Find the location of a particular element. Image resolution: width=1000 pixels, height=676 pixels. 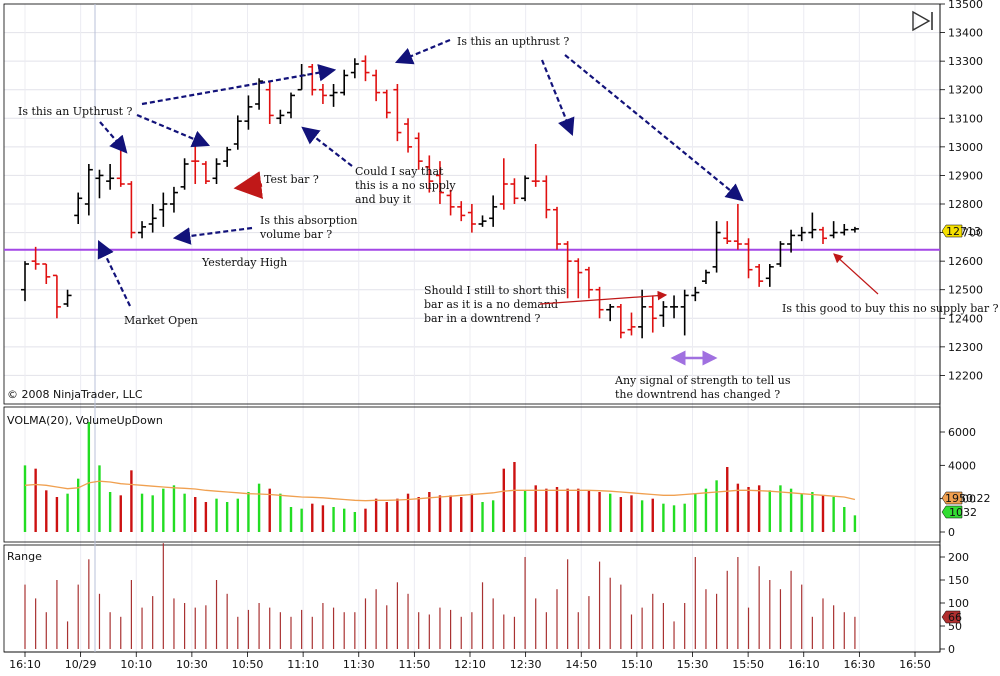

time-tick-label: 14:50 is located at coordinates (581, 664).